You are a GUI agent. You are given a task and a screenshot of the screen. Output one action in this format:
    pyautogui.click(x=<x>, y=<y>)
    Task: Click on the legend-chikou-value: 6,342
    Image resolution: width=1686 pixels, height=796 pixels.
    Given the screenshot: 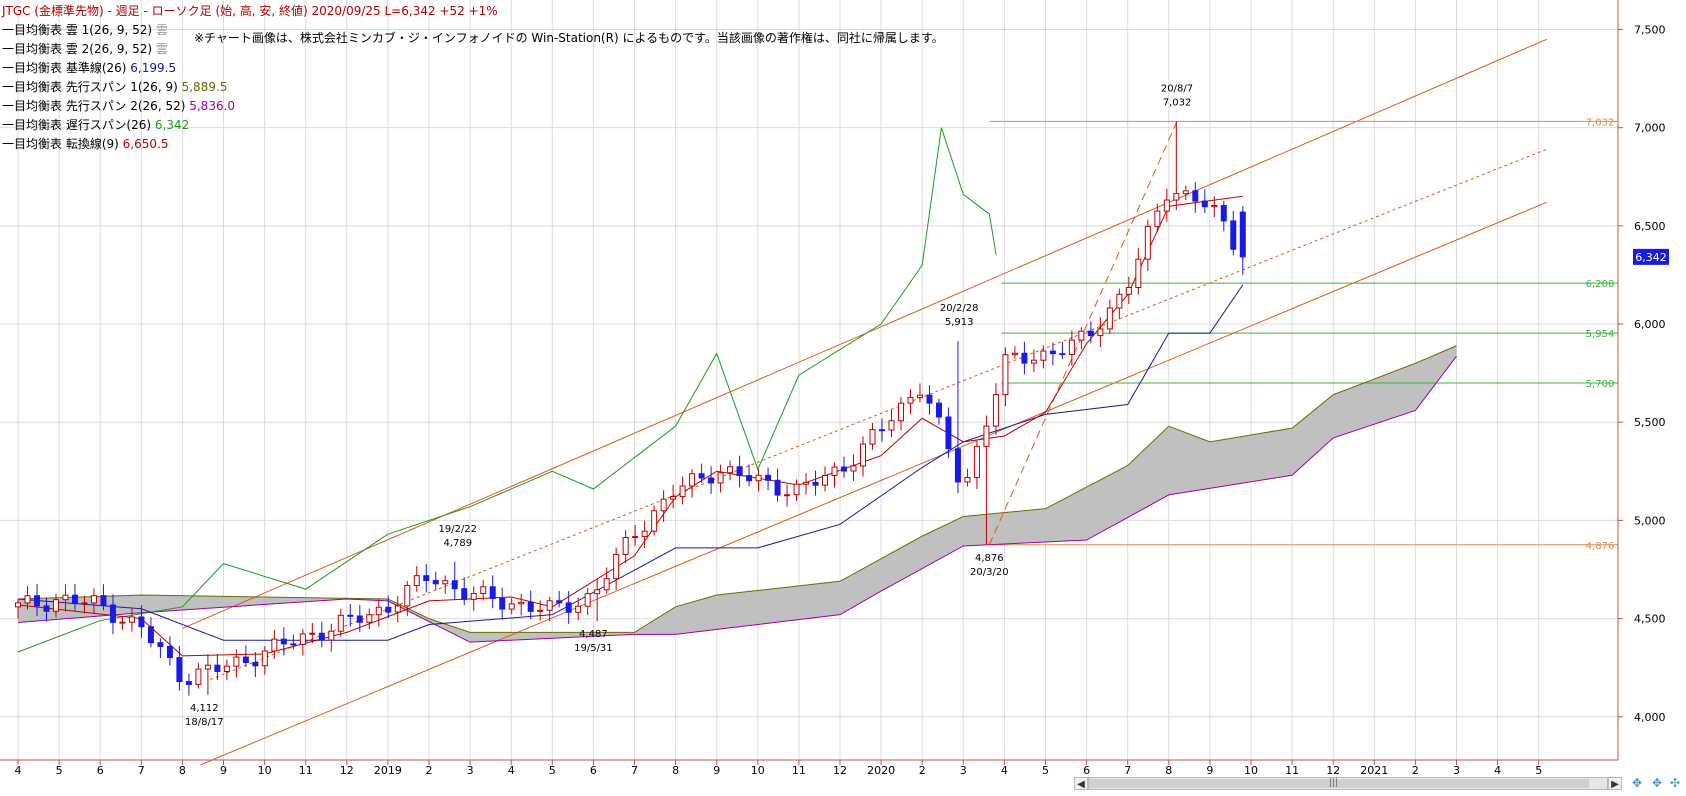 What is the action you would take?
    pyautogui.click(x=172, y=125)
    